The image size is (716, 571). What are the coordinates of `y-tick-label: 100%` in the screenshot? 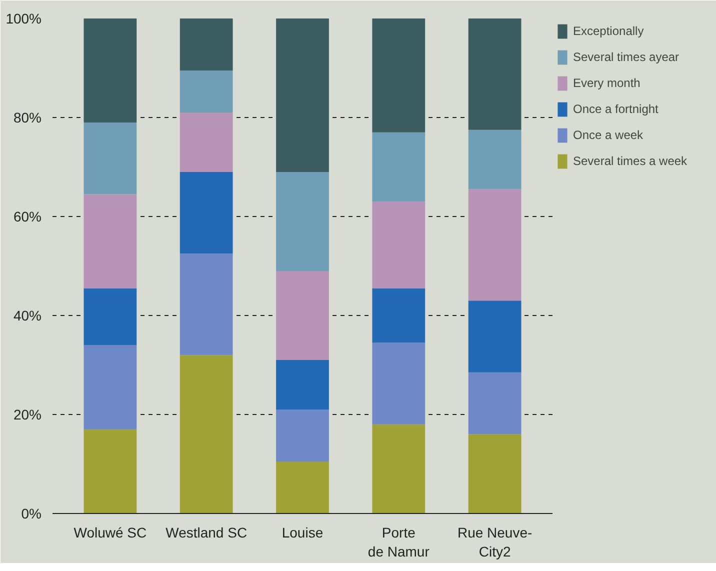 It's located at (24, 18).